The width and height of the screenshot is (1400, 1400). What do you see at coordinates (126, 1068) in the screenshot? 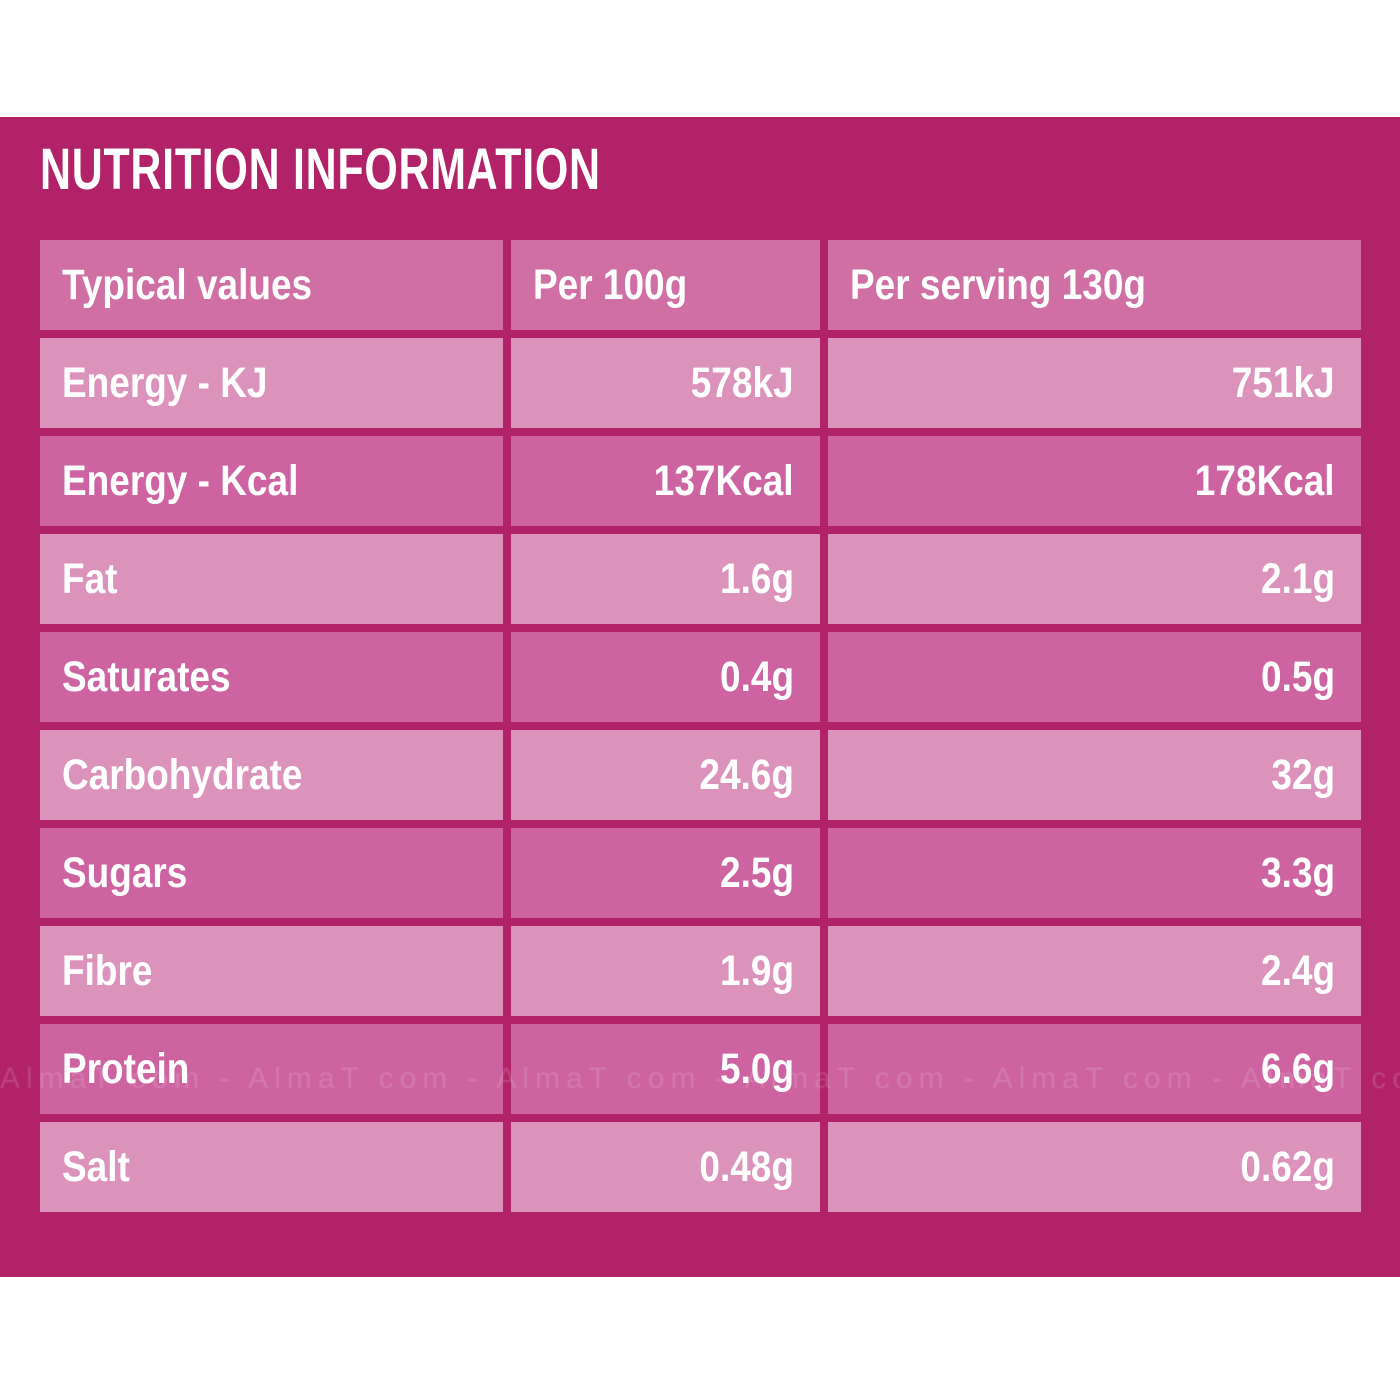
I see `row-label-text: Protein` at bounding box center [126, 1068].